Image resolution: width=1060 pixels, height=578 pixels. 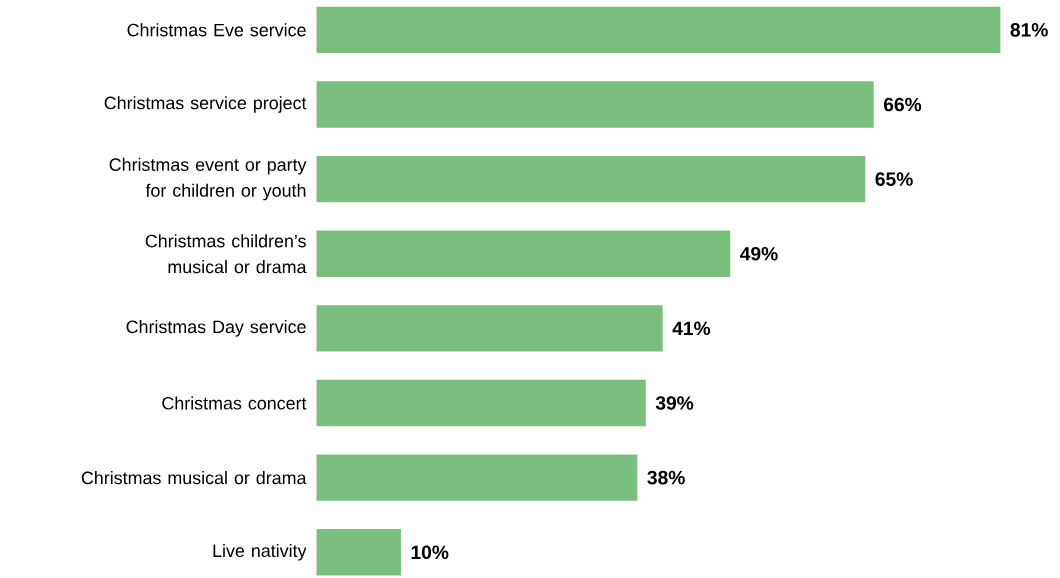 What do you see at coordinates (205, 104) in the screenshot?
I see `y-tick-label: Christmas service project` at bounding box center [205, 104].